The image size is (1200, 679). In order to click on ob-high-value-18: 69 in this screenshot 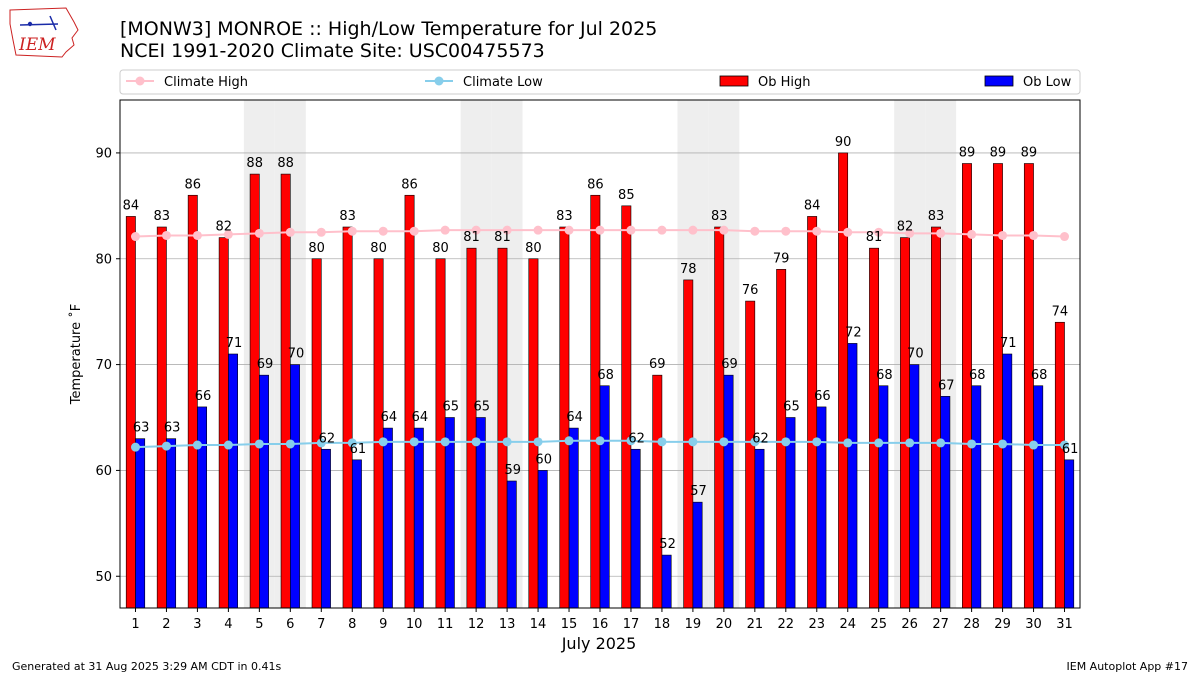, I will do `click(657, 364)`.